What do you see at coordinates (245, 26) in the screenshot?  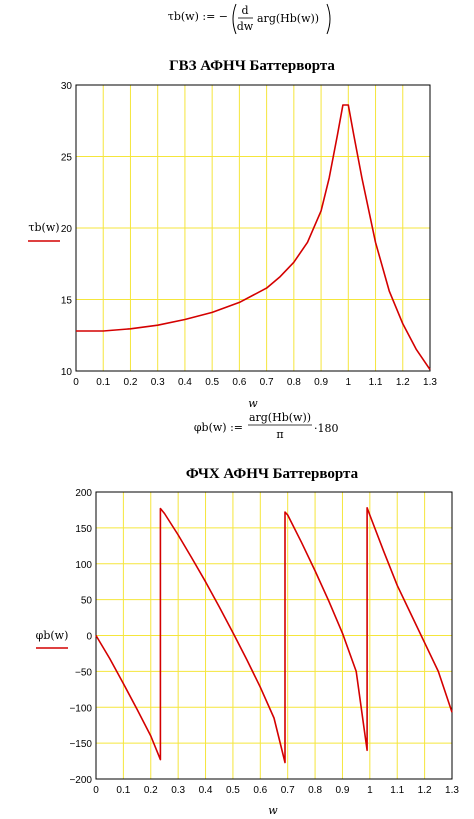 I see `tau-formula-den: dw` at bounding box center [245, 26].